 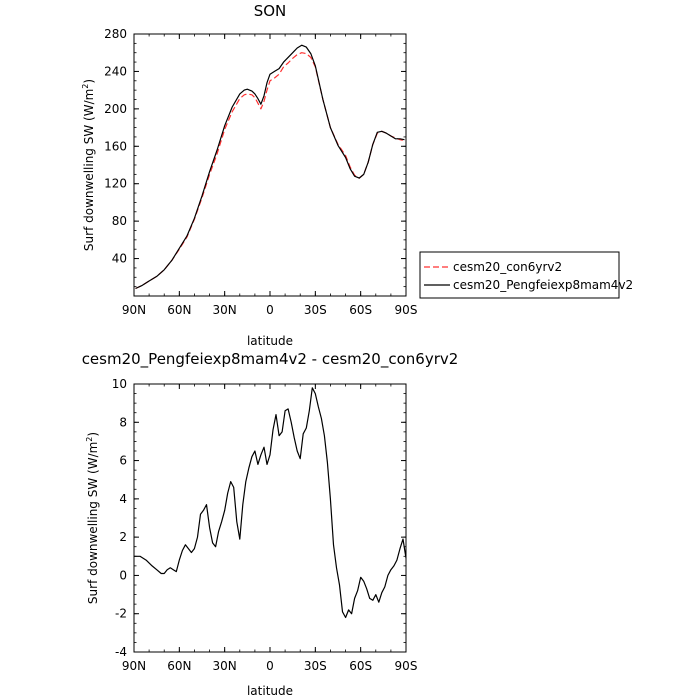 I want to click on top-series-group, so click(x=270, y=167).